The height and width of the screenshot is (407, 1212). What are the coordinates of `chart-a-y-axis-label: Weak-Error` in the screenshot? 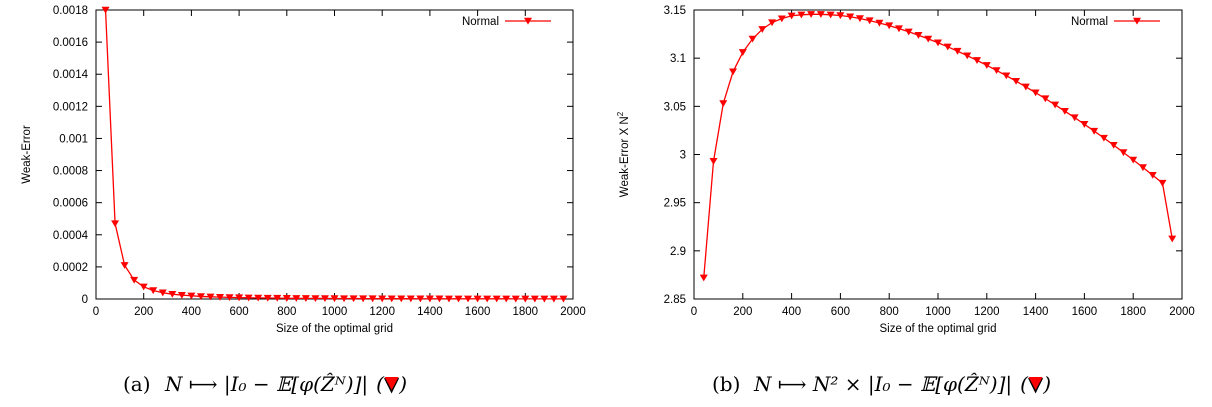 It's located at (27, 154).